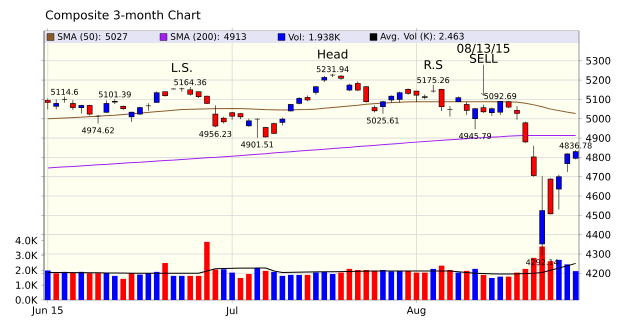 This screenshot has height=326, width=620. What do you see at coordinates (500, 96) in the screenshot?
I see `annotation: 5092.69` at bounding box center [500, 96].